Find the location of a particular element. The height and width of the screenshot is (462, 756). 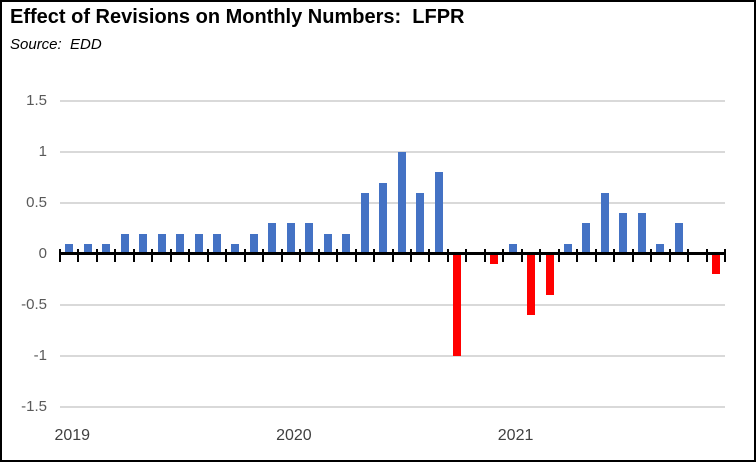

x-axis-year-label: 2021 is located at coordinates (515, 435).